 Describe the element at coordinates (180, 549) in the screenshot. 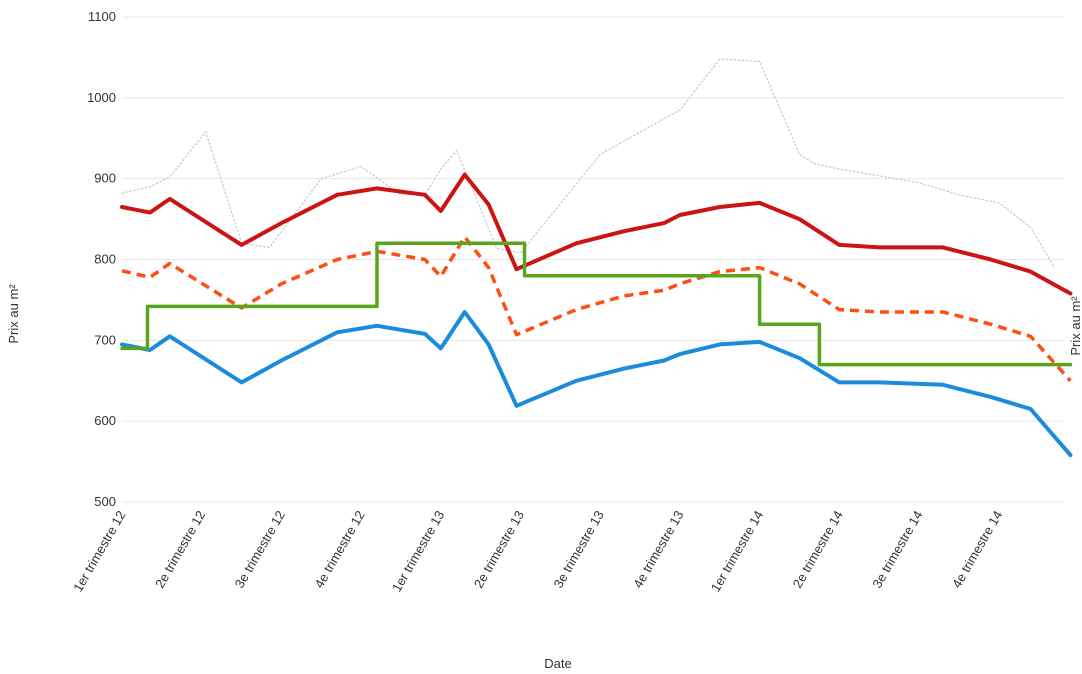

I see `x-tick-label-2: 2e trimestre 12` at that location.